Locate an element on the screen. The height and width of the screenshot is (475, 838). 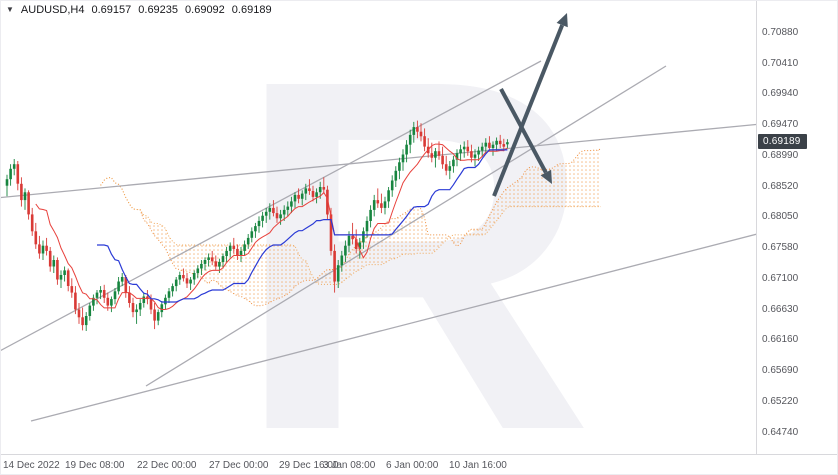
current-price-badge: 0.69189 is located at coordinates (782, 141).